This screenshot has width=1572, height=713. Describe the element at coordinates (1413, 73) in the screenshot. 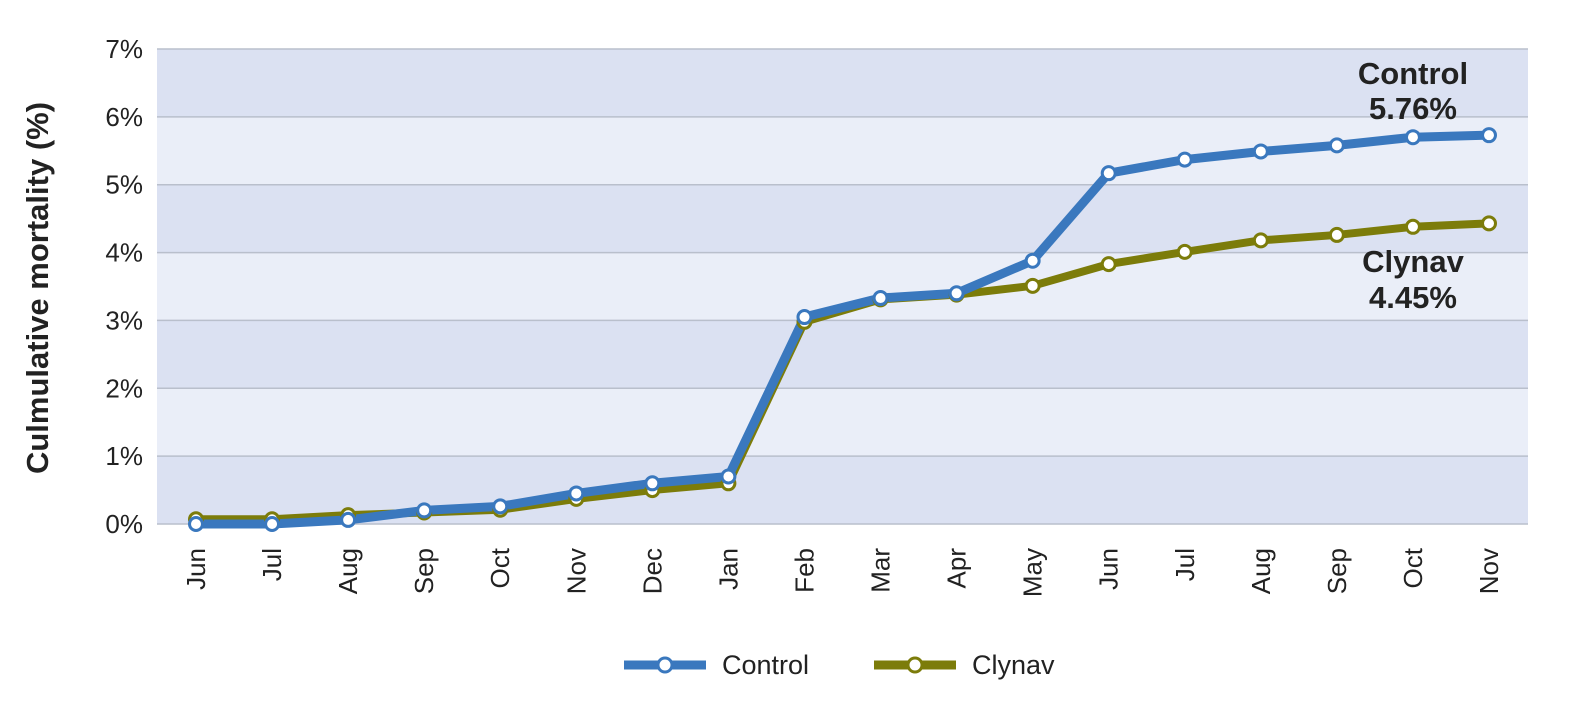

I see `control-annotation-label: Control` at that location.